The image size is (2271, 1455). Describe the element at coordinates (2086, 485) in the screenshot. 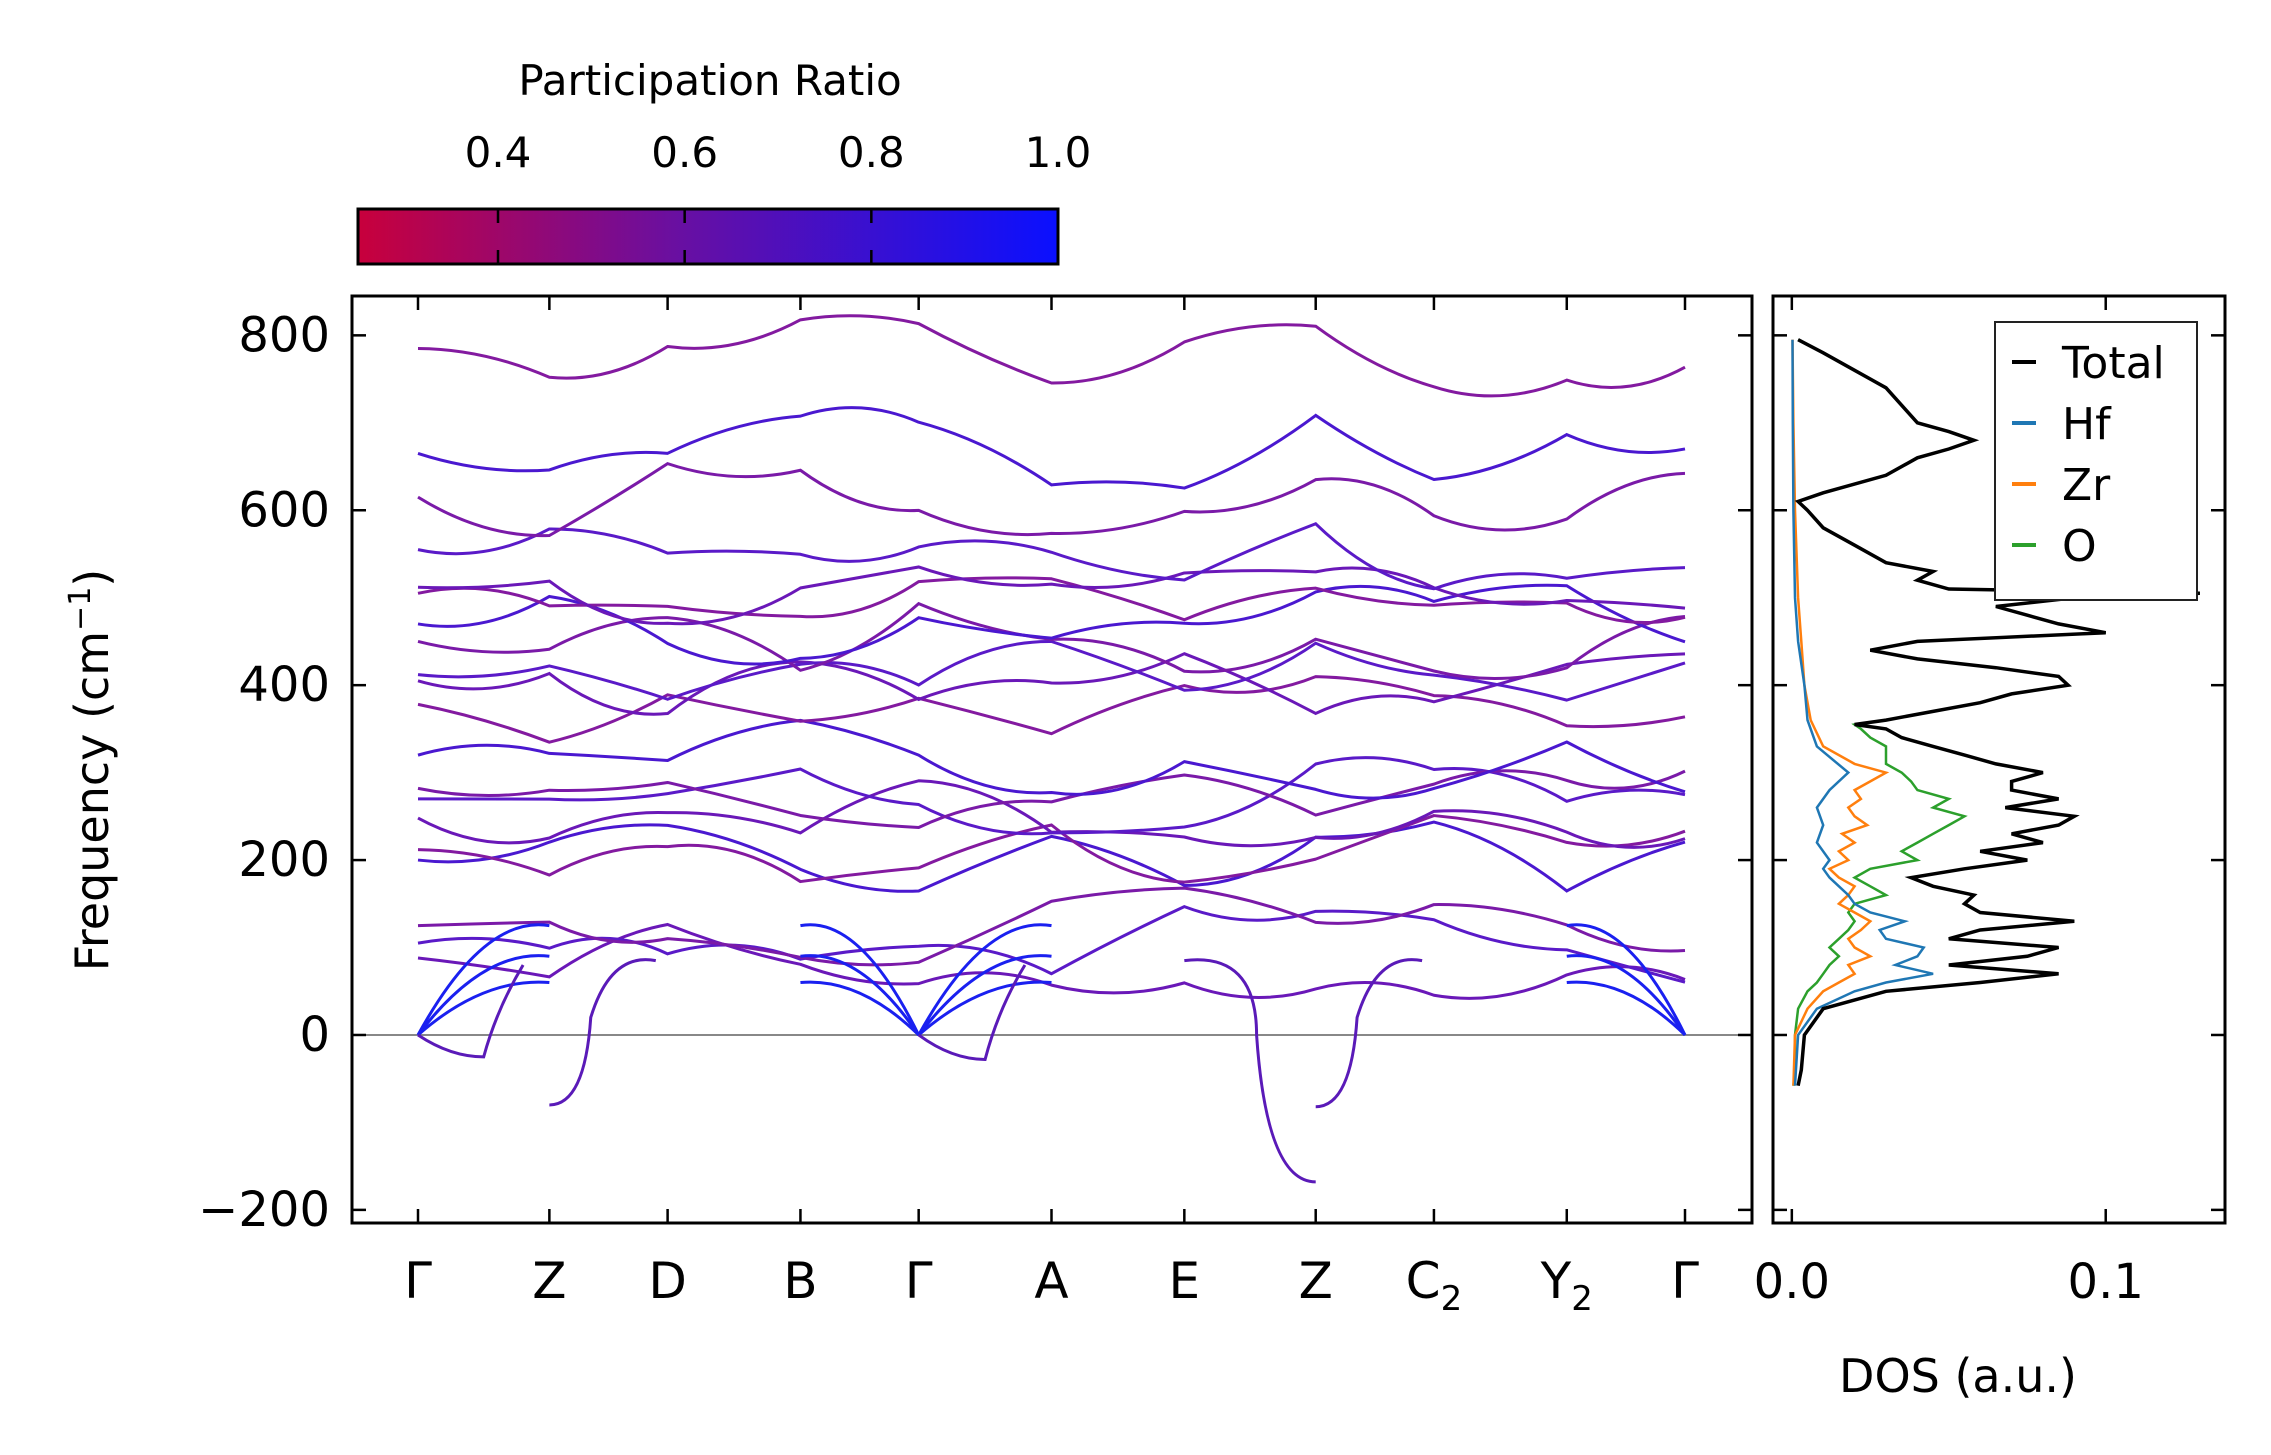

I see `legend-label: Zr` at that location.